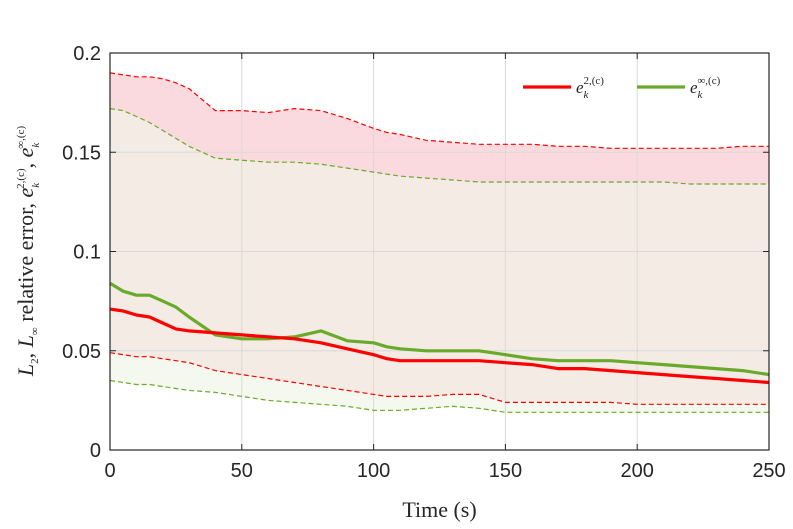  I want to click on y-tick-label: 0.2, so click(87, 54).